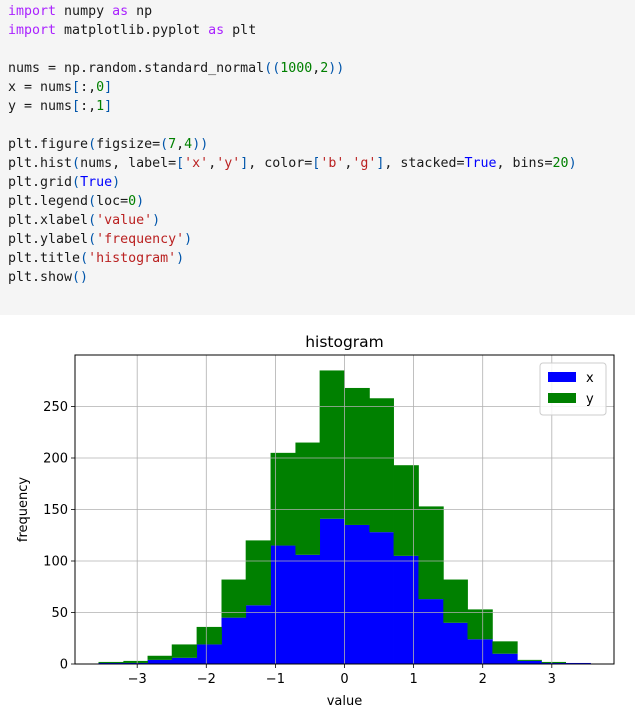 This screenshot has height=714, width=635. Describe the element at coordinates (40, 277) in the screenshot. I see `code-token: plt.show` at that location.